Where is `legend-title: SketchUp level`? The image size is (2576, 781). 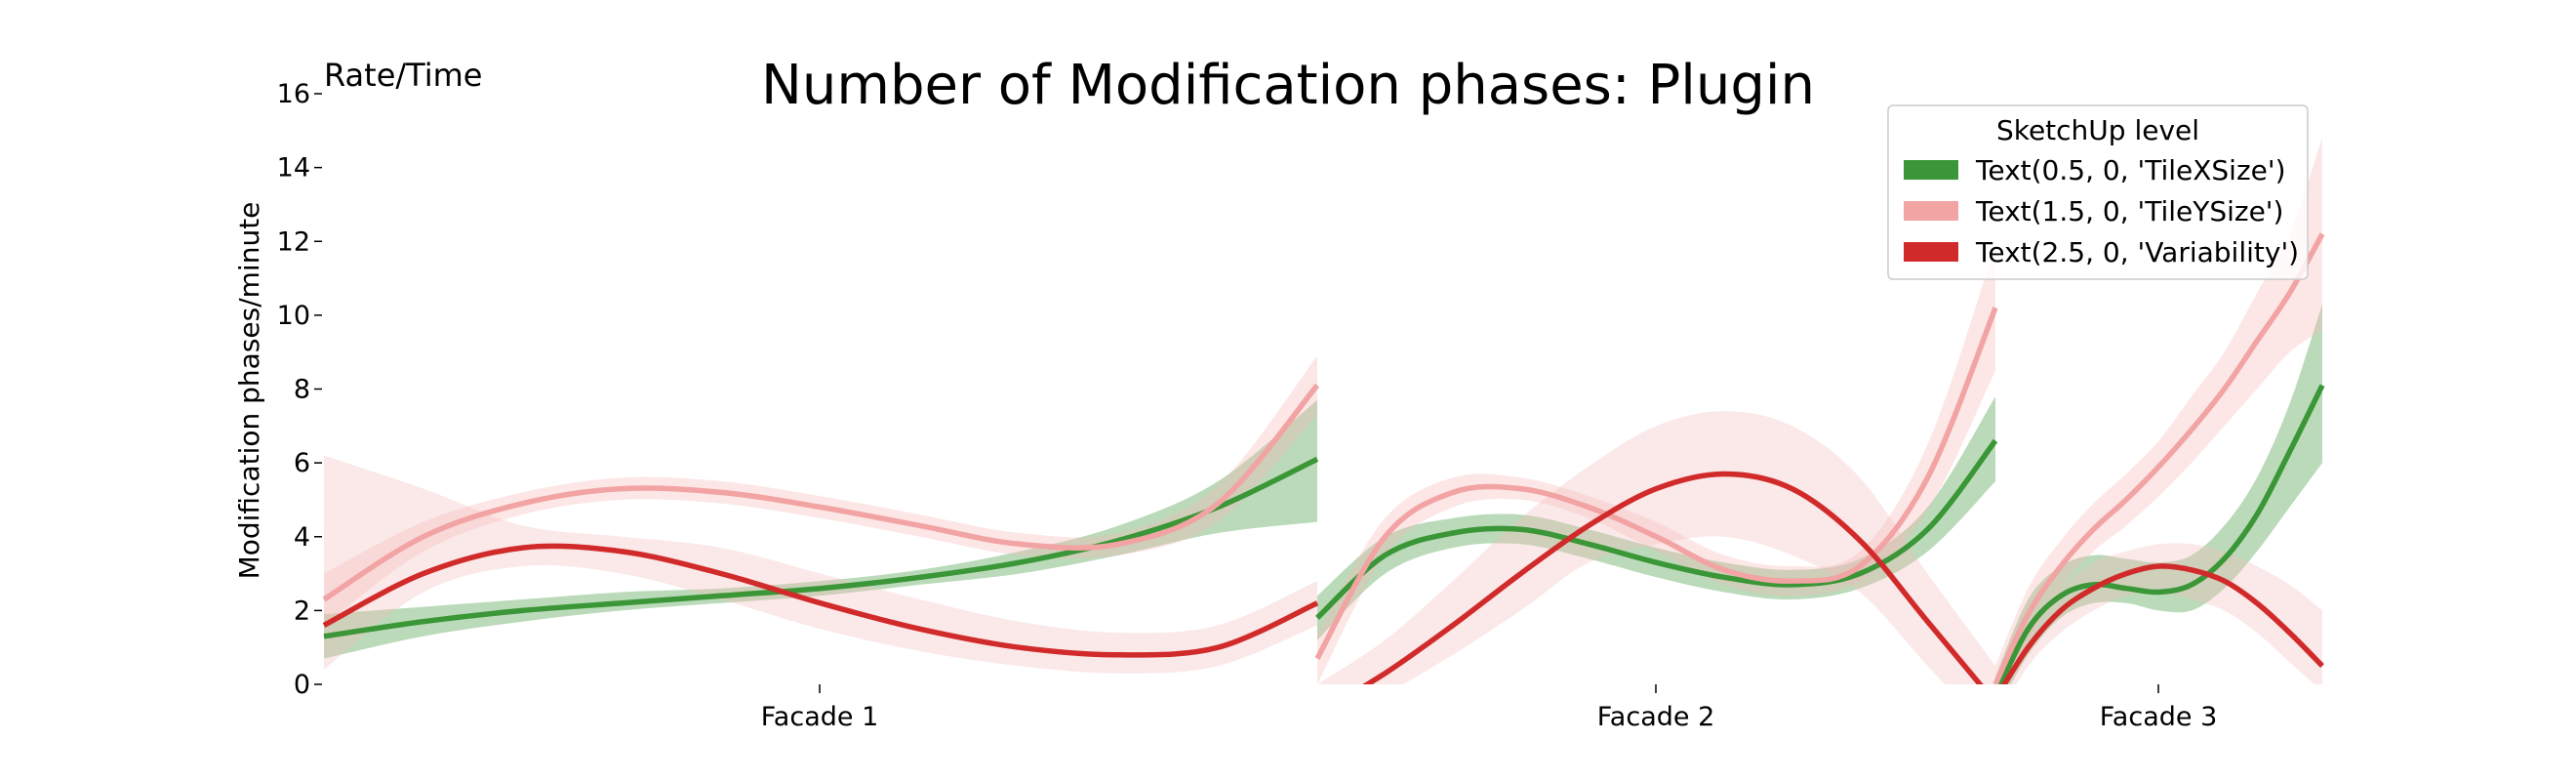
legend-title: SketchUp level is located at coordinates (2097, 130).